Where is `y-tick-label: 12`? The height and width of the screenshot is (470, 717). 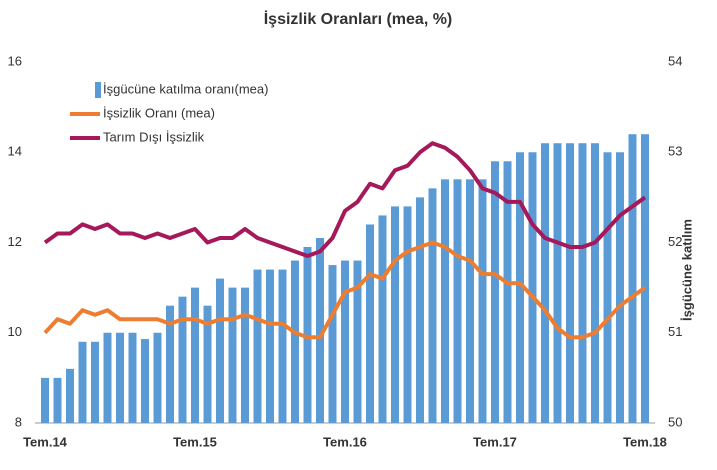
y-tick-label: 12 is located at coordinates (15, 241).